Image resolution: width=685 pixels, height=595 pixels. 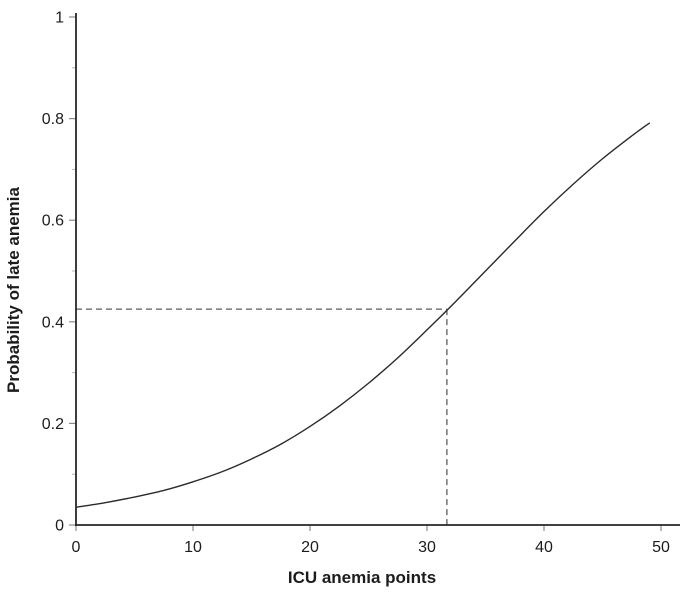 I want to click on y-tick-label: 1, so click(x=59, y=18).